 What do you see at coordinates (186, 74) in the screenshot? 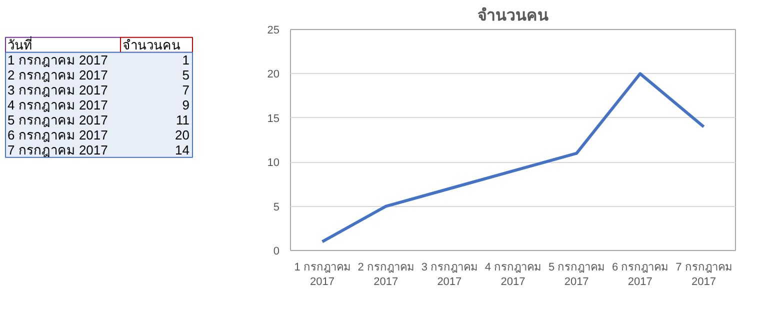
I see `data-label: 5` at bounding box center [186, 74].